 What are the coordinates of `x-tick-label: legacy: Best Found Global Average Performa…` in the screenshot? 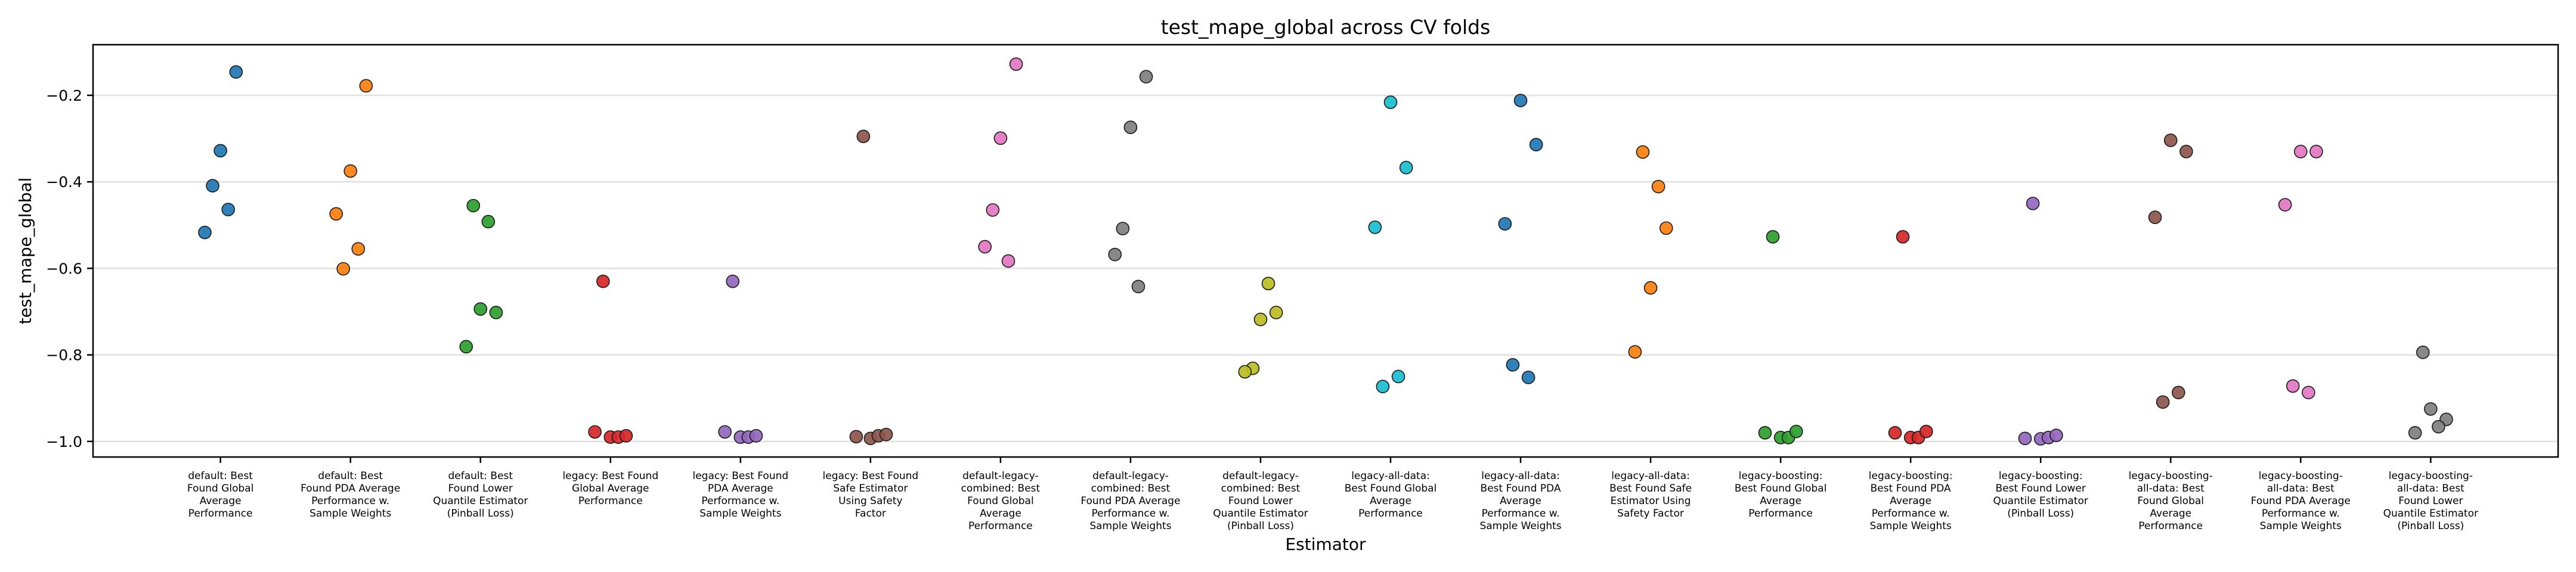 It's located at (610, 488).